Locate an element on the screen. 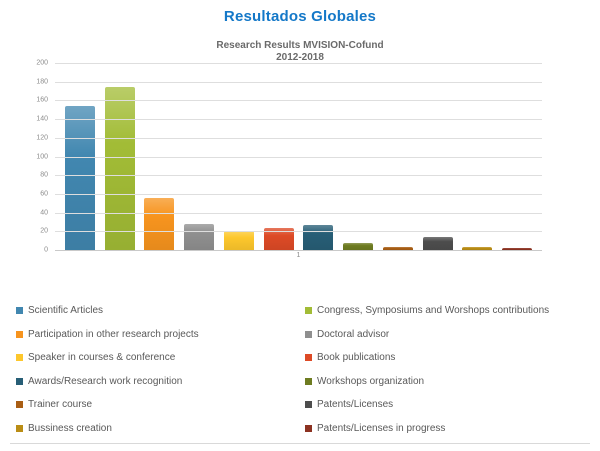  legend-item: Awards/Research work recognition is located at coordinates (160, 382).